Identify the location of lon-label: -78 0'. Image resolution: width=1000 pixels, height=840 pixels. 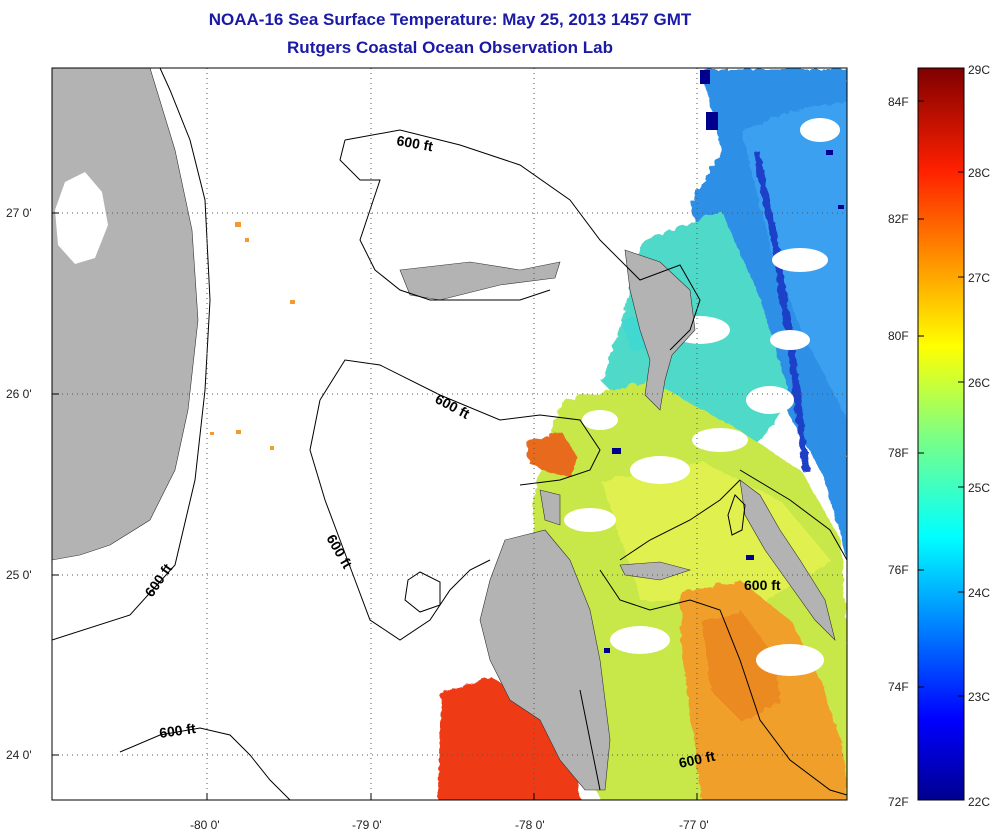
(530, 825).